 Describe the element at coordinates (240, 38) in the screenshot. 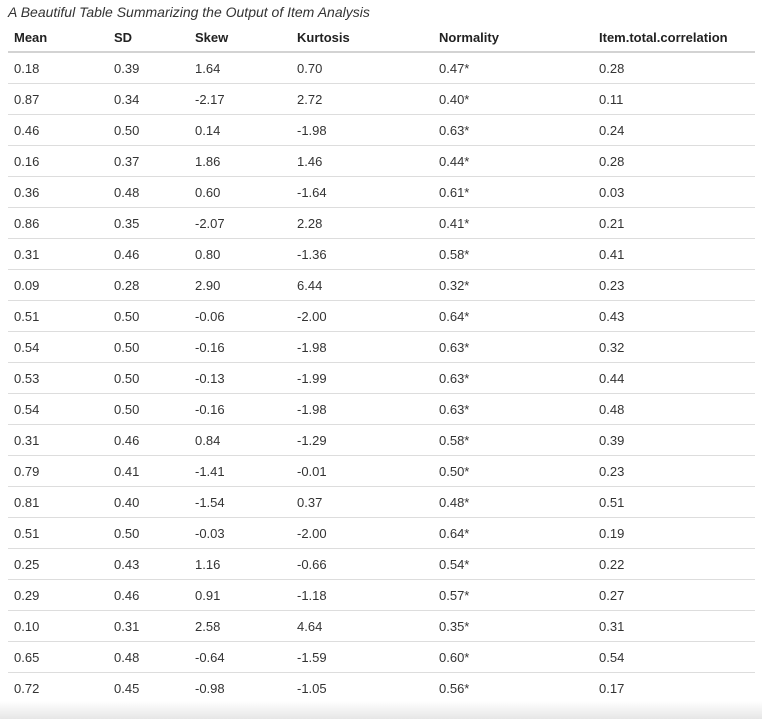

I see `column-header: Skew` at that location.